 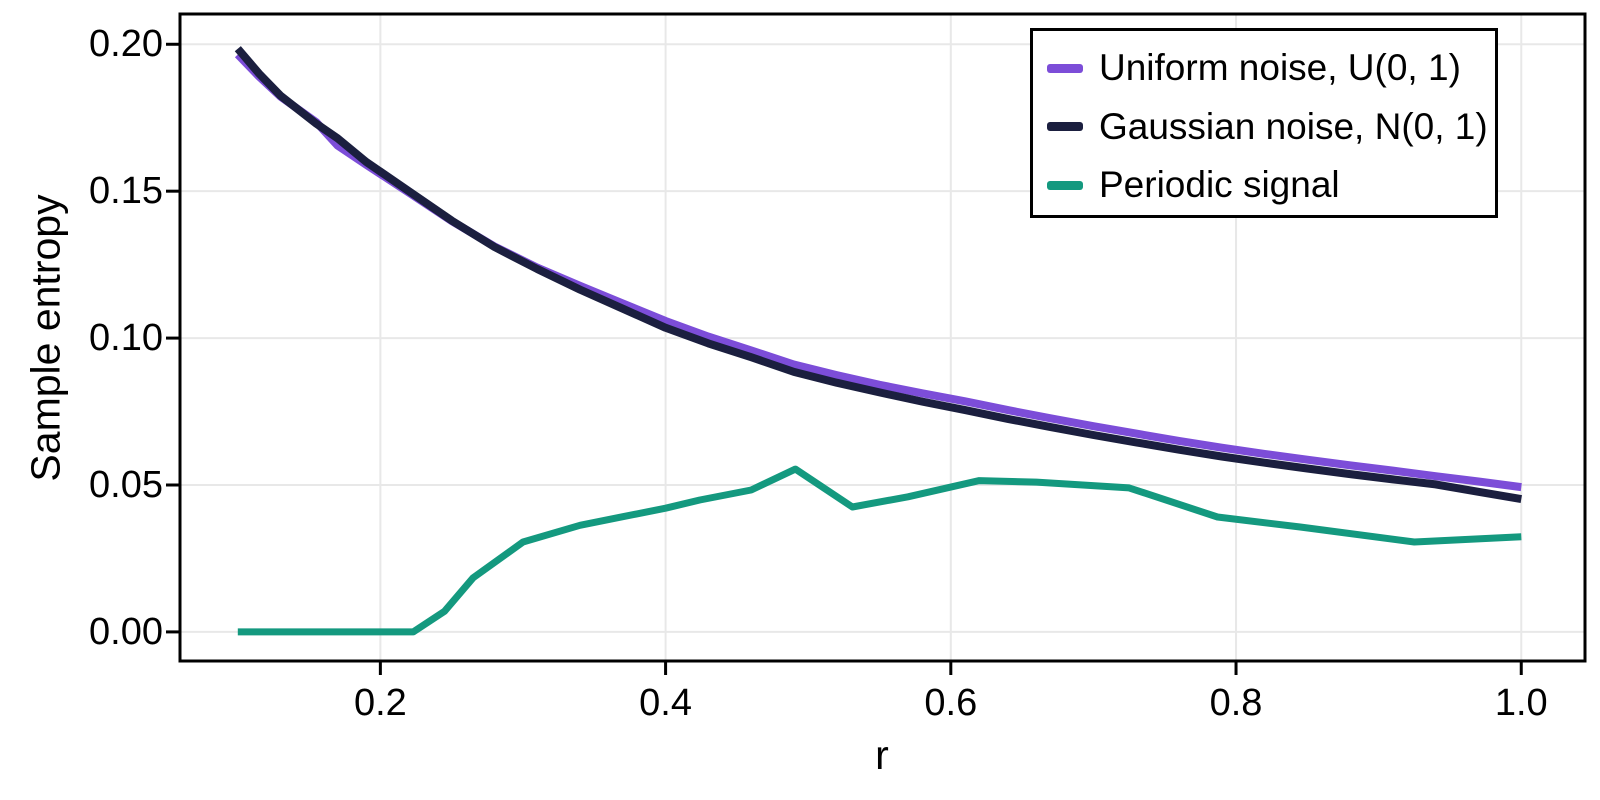 I want to click on legend-label: Uniform noise, U(0, 1), so click(x=1280, y=67).